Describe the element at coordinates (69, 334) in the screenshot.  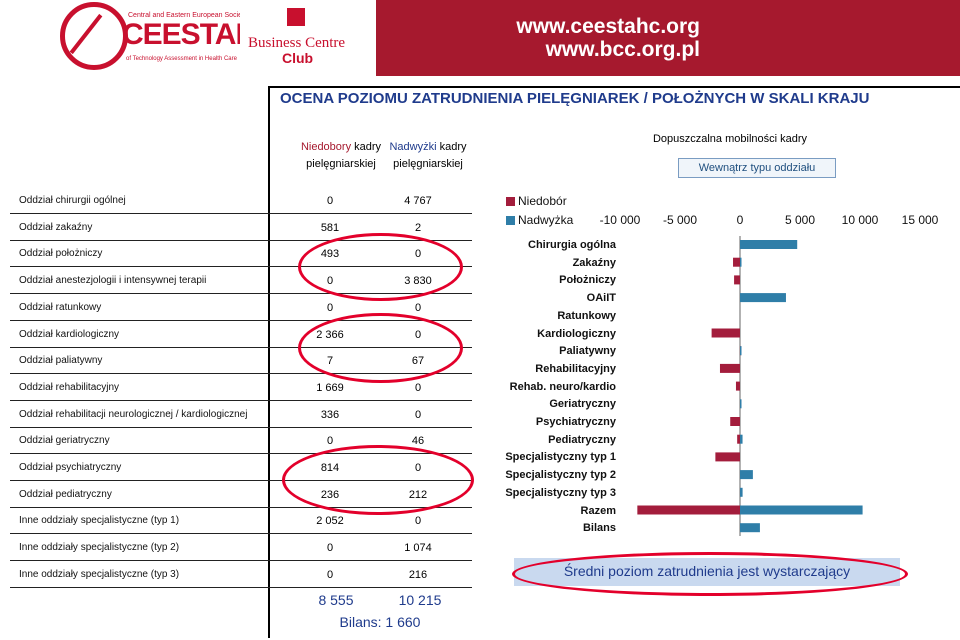
I see `table-row-label: Oddział kardiologiczny` at that location.